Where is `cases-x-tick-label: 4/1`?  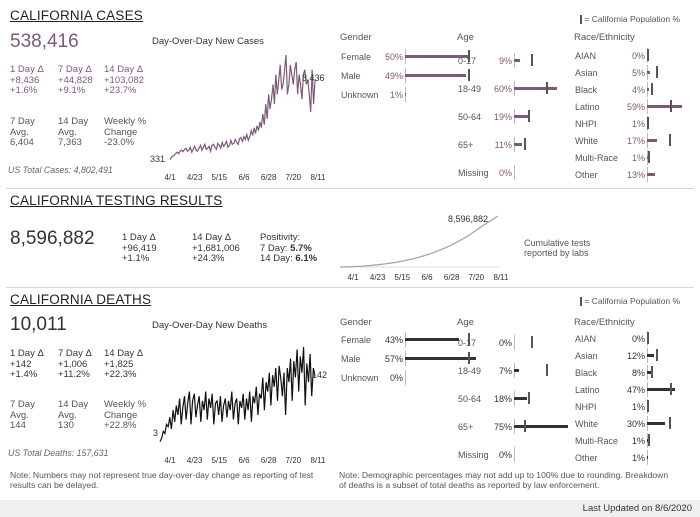 cases-x-tick-label: 4/1 is located at coordinates (170, 177).